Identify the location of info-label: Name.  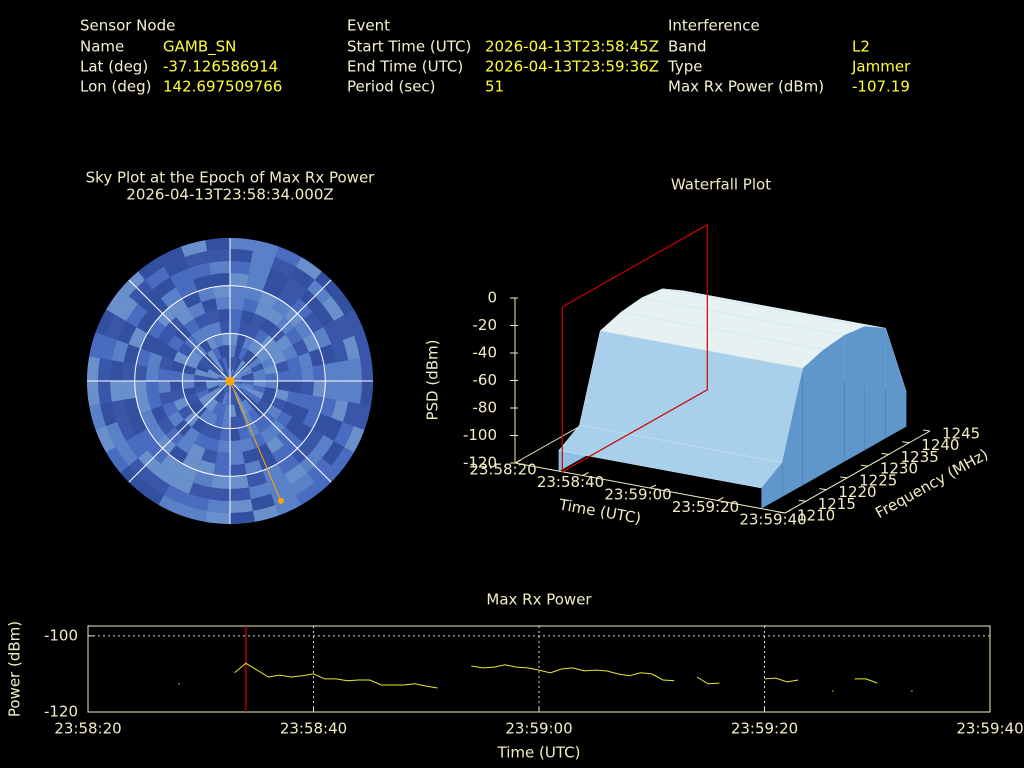
(102, 47).